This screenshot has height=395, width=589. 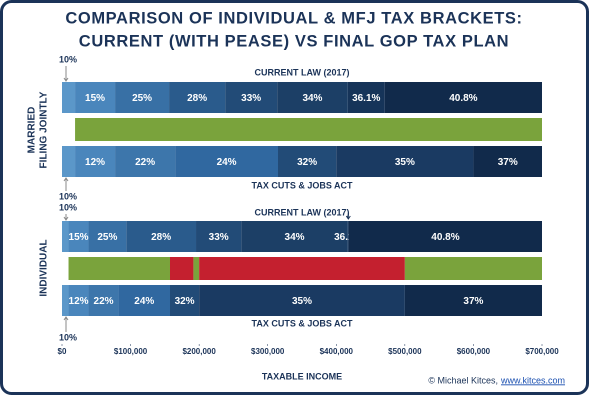 I want to click on x-tick-label: $500,000, so click(x=405, y=351).